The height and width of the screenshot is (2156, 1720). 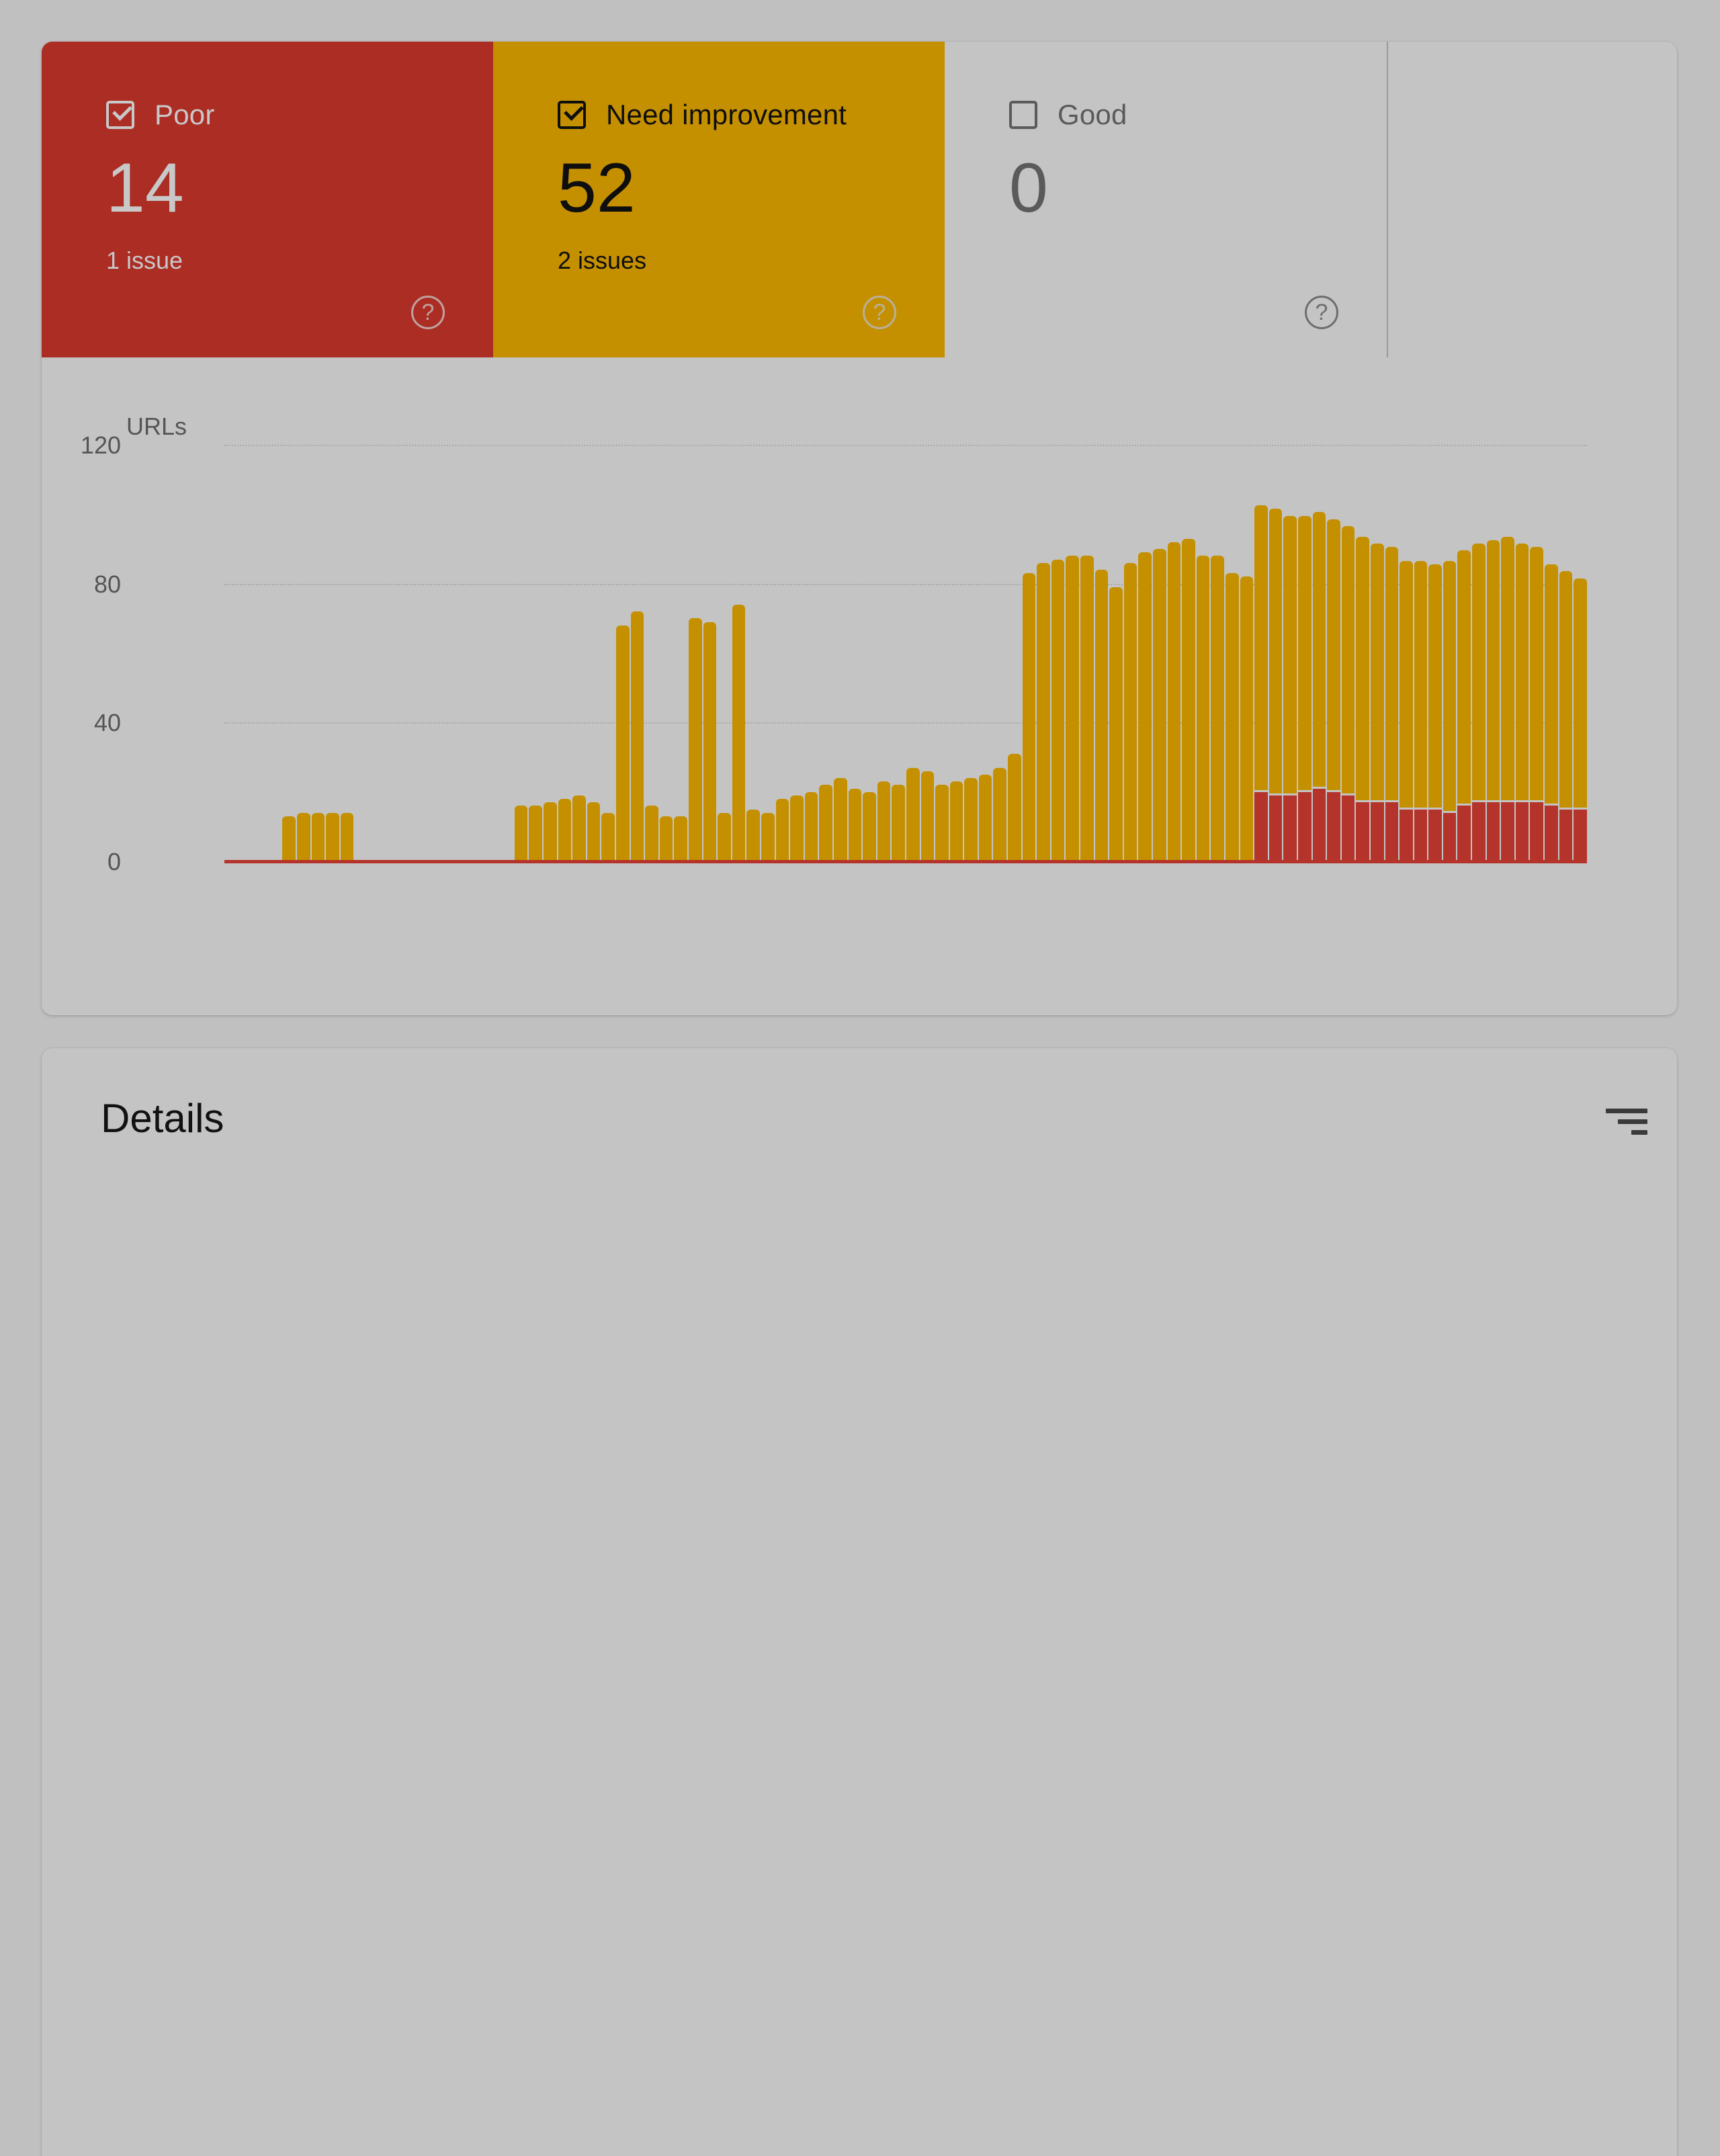 What do you see at coordinates (1626, 1123) in the screenshot?
I see `filter-icon` at bounding box center [1626, 1123].